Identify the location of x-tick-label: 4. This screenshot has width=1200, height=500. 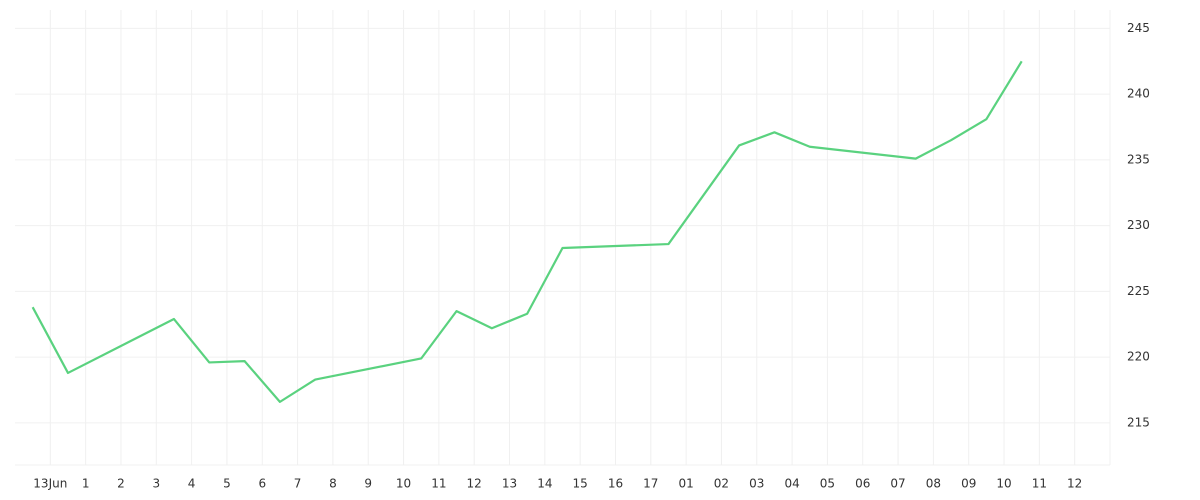
(192, 484).